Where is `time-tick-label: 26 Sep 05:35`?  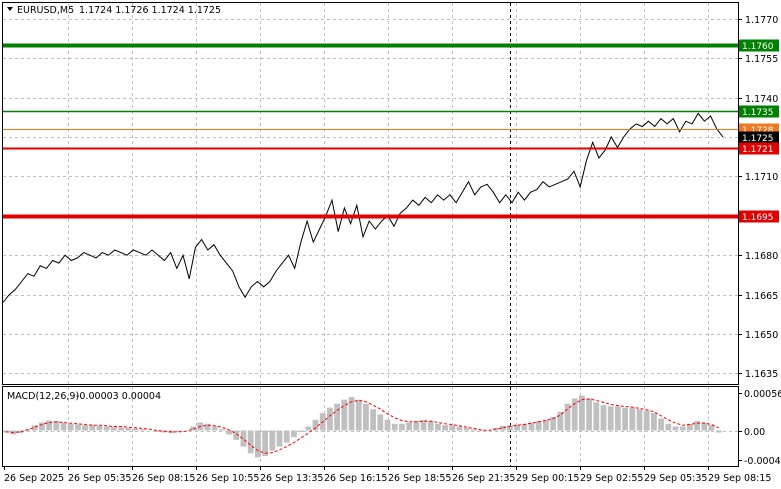 time-tick-label: 26 Sep 05:35 is located at coordinates (99, 478).